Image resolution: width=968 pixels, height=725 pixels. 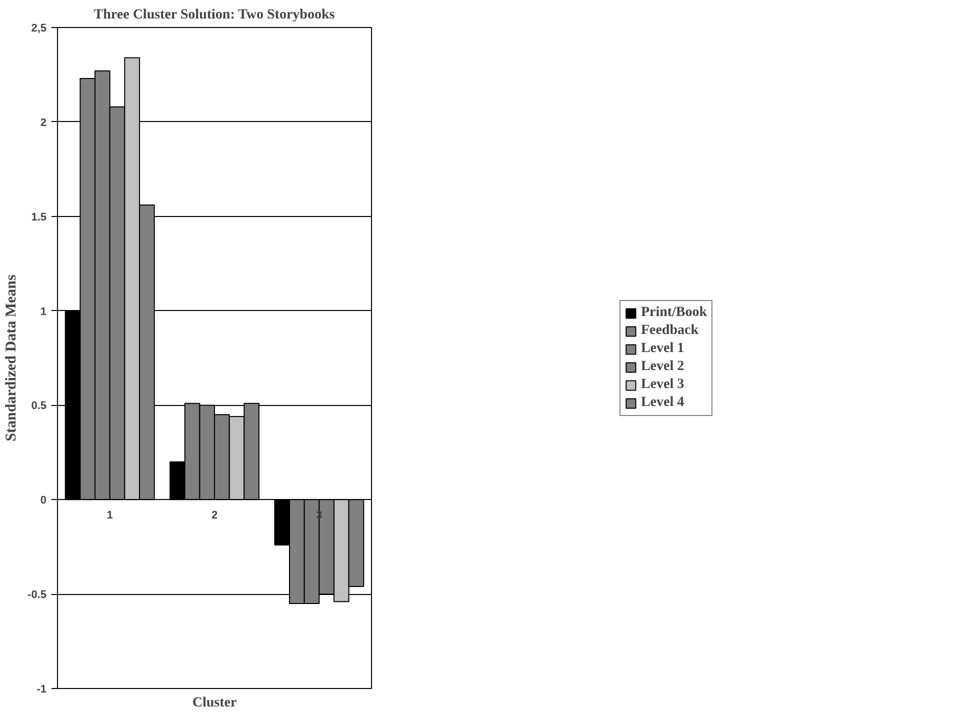 What do you see at coordinates (41, 690) in the screenshot?
I see `y-tick-label: -1` at bounding box center [41, 690].